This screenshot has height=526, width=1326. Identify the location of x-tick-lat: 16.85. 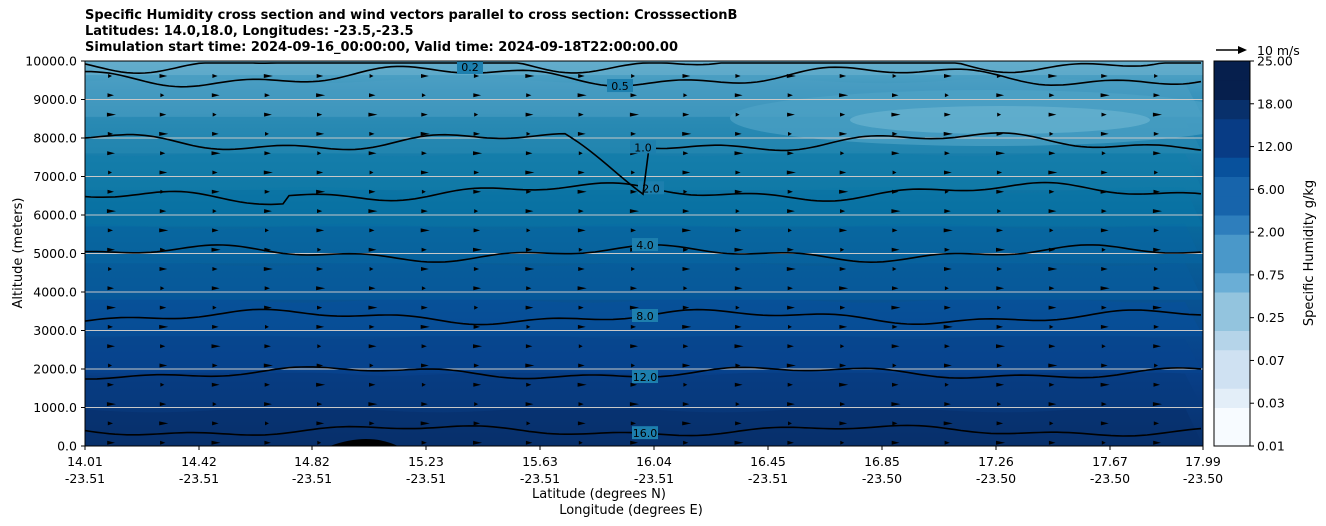
(882, 461).